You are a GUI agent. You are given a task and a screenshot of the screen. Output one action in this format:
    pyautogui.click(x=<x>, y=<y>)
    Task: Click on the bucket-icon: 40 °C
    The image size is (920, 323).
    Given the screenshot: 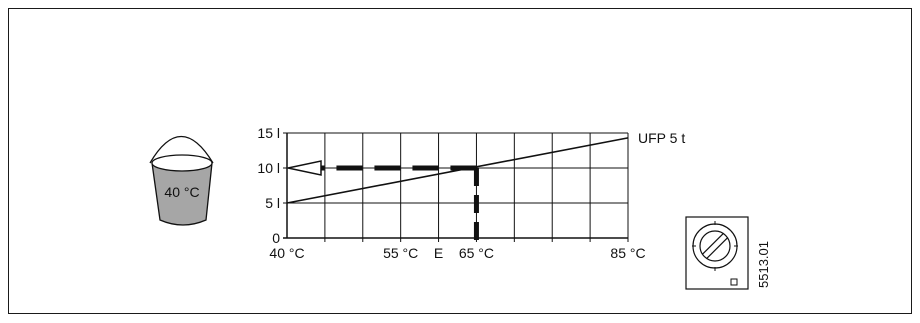 What is the action you would take?
    pyautogui.click(x=181, y=181)
    